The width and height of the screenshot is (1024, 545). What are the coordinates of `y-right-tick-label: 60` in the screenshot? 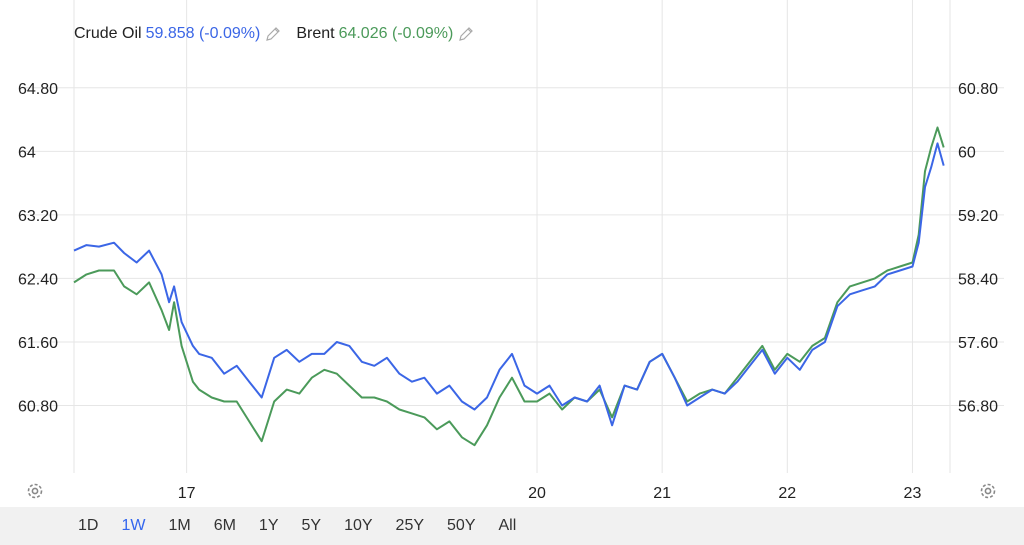 It's located at (967, 152).